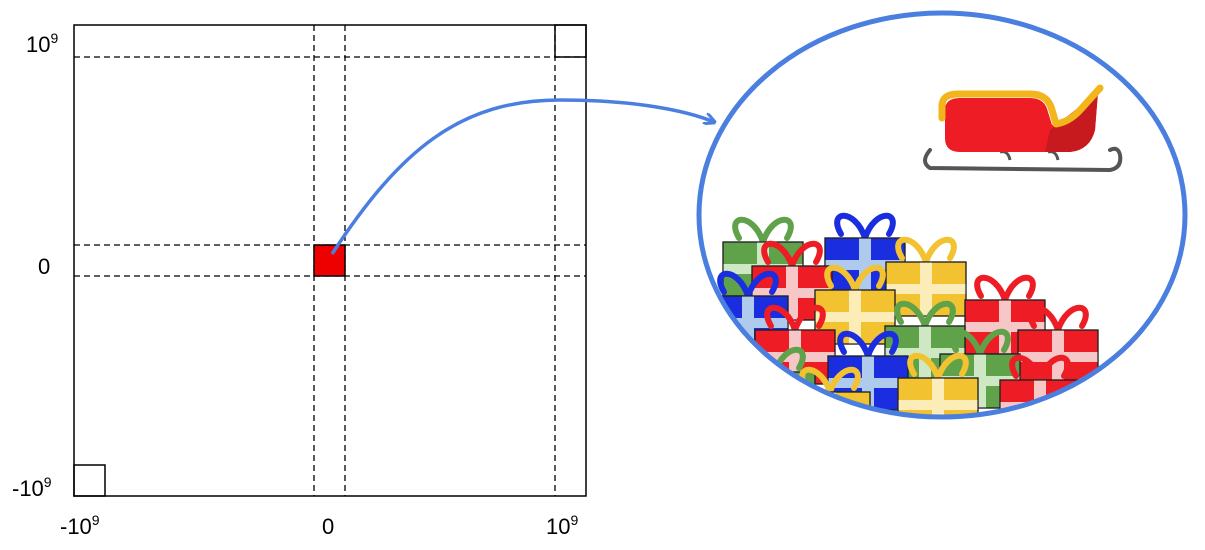  What do you see at coordinates (1023, 128) in the screenshot?
I see `sleigh-icon` at bounding box center [1023, 128].